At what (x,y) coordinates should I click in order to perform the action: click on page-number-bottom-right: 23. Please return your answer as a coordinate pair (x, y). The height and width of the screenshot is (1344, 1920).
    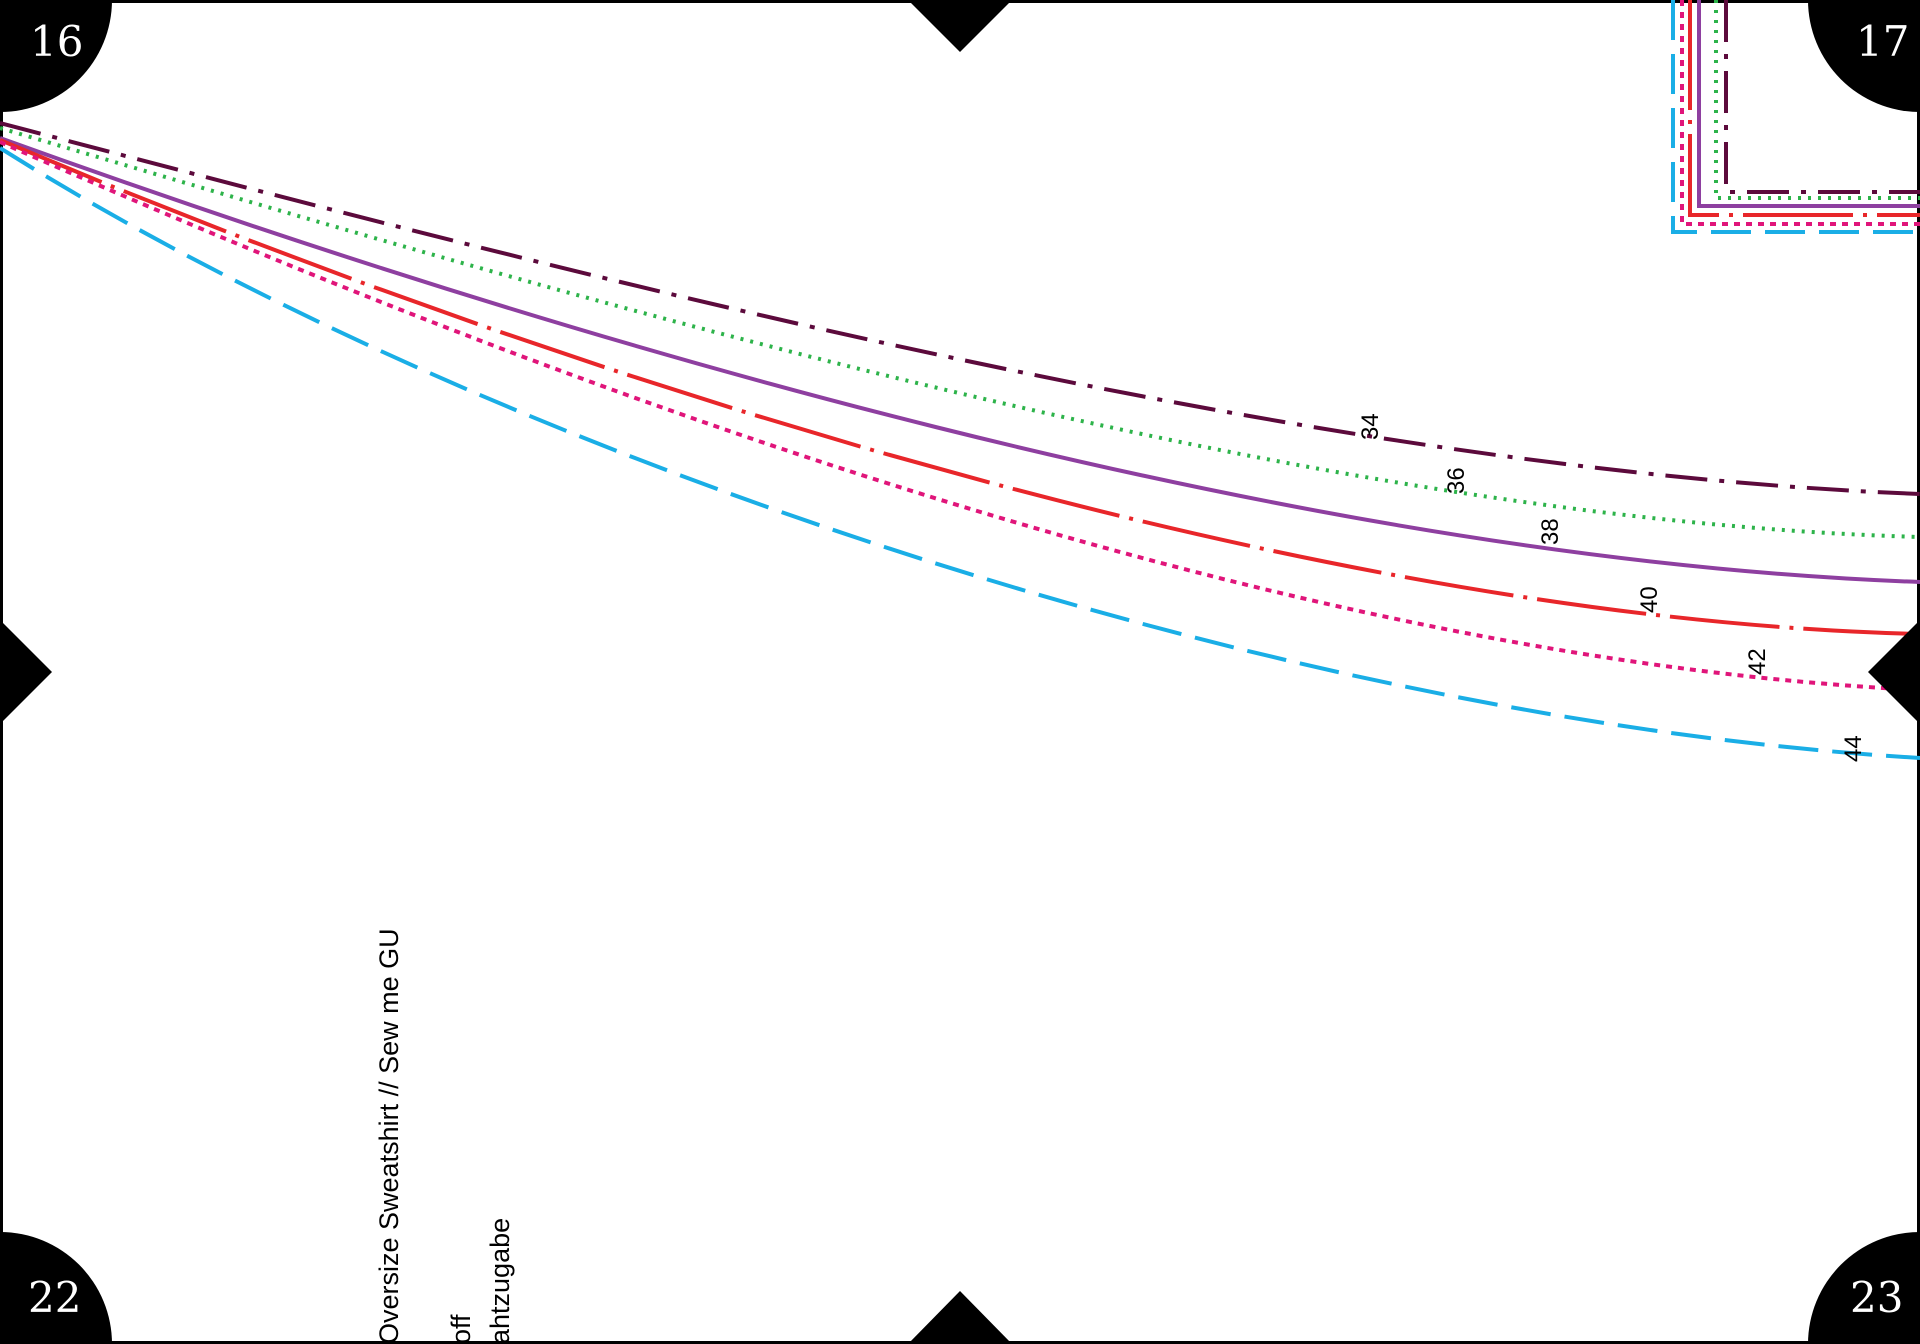
    Looking at the image, I should click on (1876, 1297).